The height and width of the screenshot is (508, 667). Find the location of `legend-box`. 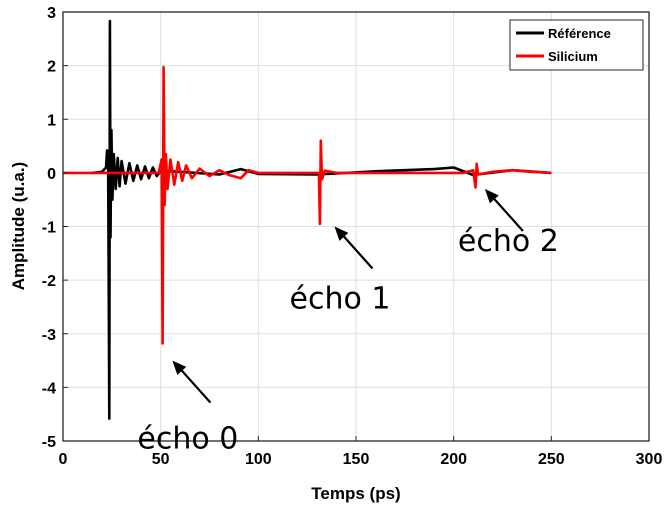

legend-box is located at coordinates (576, 45).